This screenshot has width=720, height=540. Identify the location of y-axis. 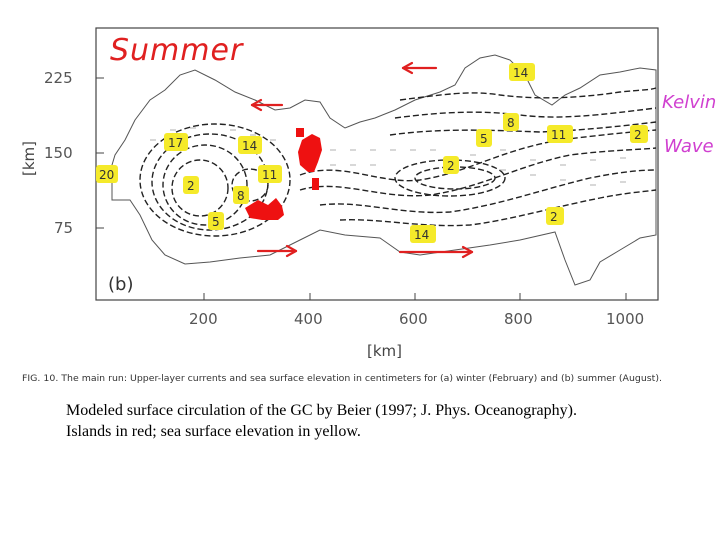
(100, 153).